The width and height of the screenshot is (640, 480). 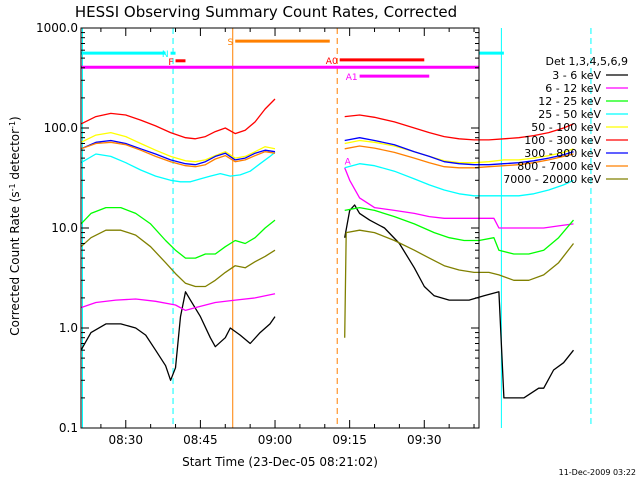 I want to click on annotation-0: A, so click(x=348, y=163).